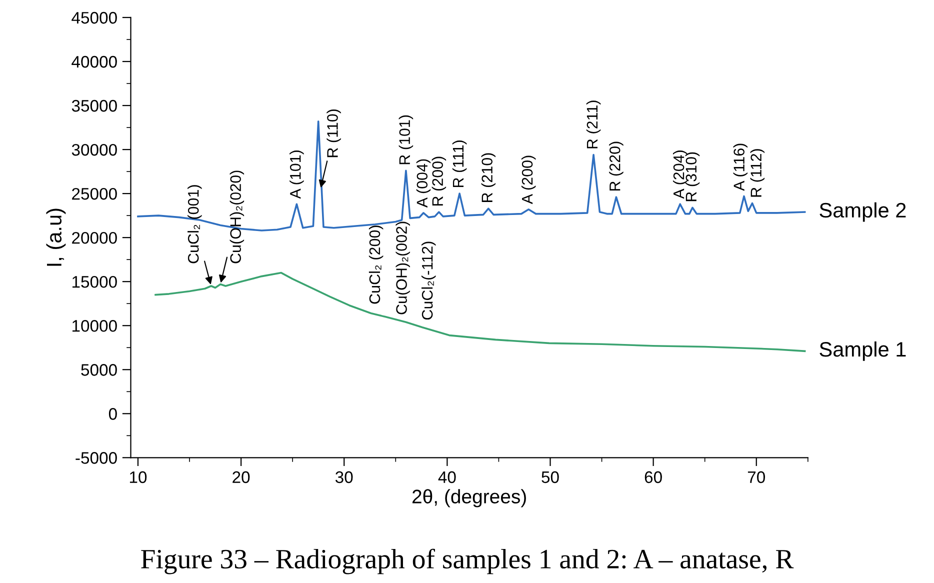 The height and width of the screenshot is (583, 934). Describe the element at coordinates (376, 265) in the screenshot. I see `annotation: CuCl₂ (200)` at that location.